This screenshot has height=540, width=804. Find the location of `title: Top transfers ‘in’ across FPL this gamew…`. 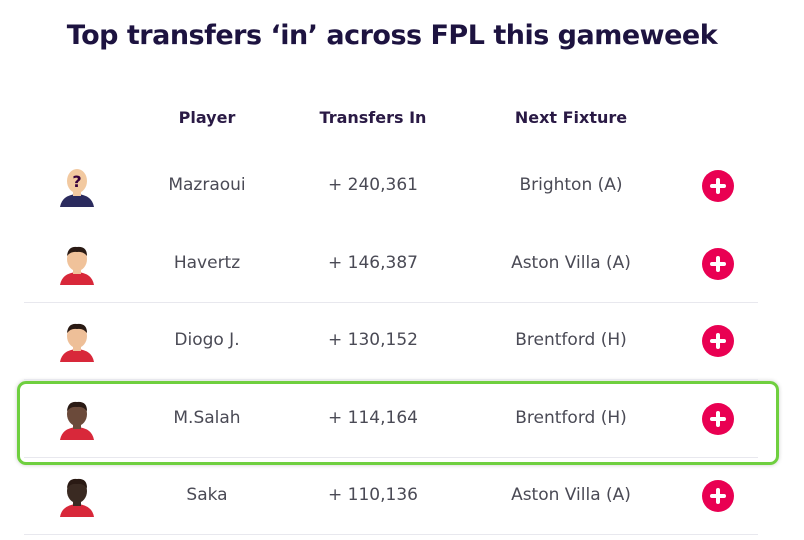

title: Top transfers ‘in’ across FPL this gamew… is located at coordinates (392, 35).